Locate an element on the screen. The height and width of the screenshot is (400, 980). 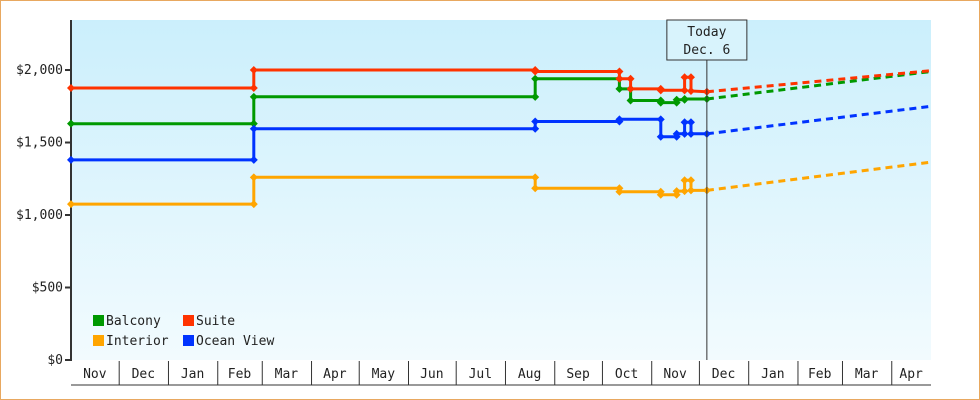
legend-label: Interior is located at coordinates (137, 341).